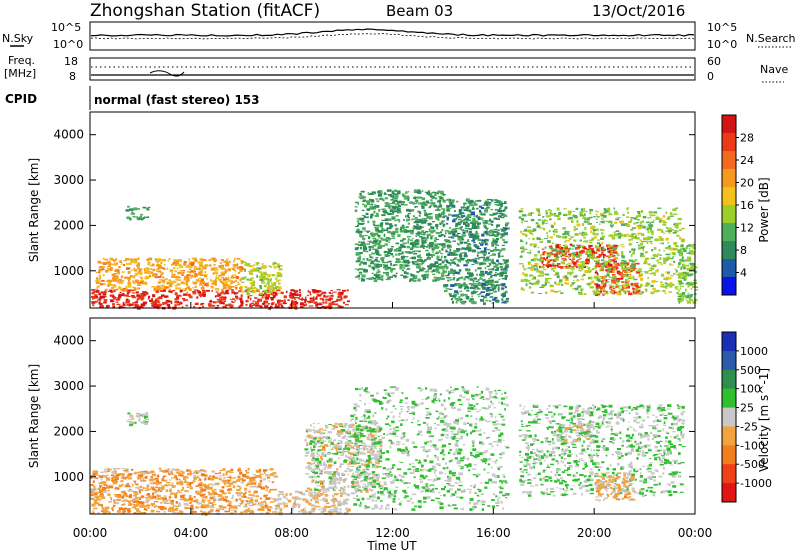 This screenshot has height=554, width=800. What do you see at coordinates (714, 61) in the screenshot?
I see `nave-tick-top: 60` at bounding box center [714, 61].